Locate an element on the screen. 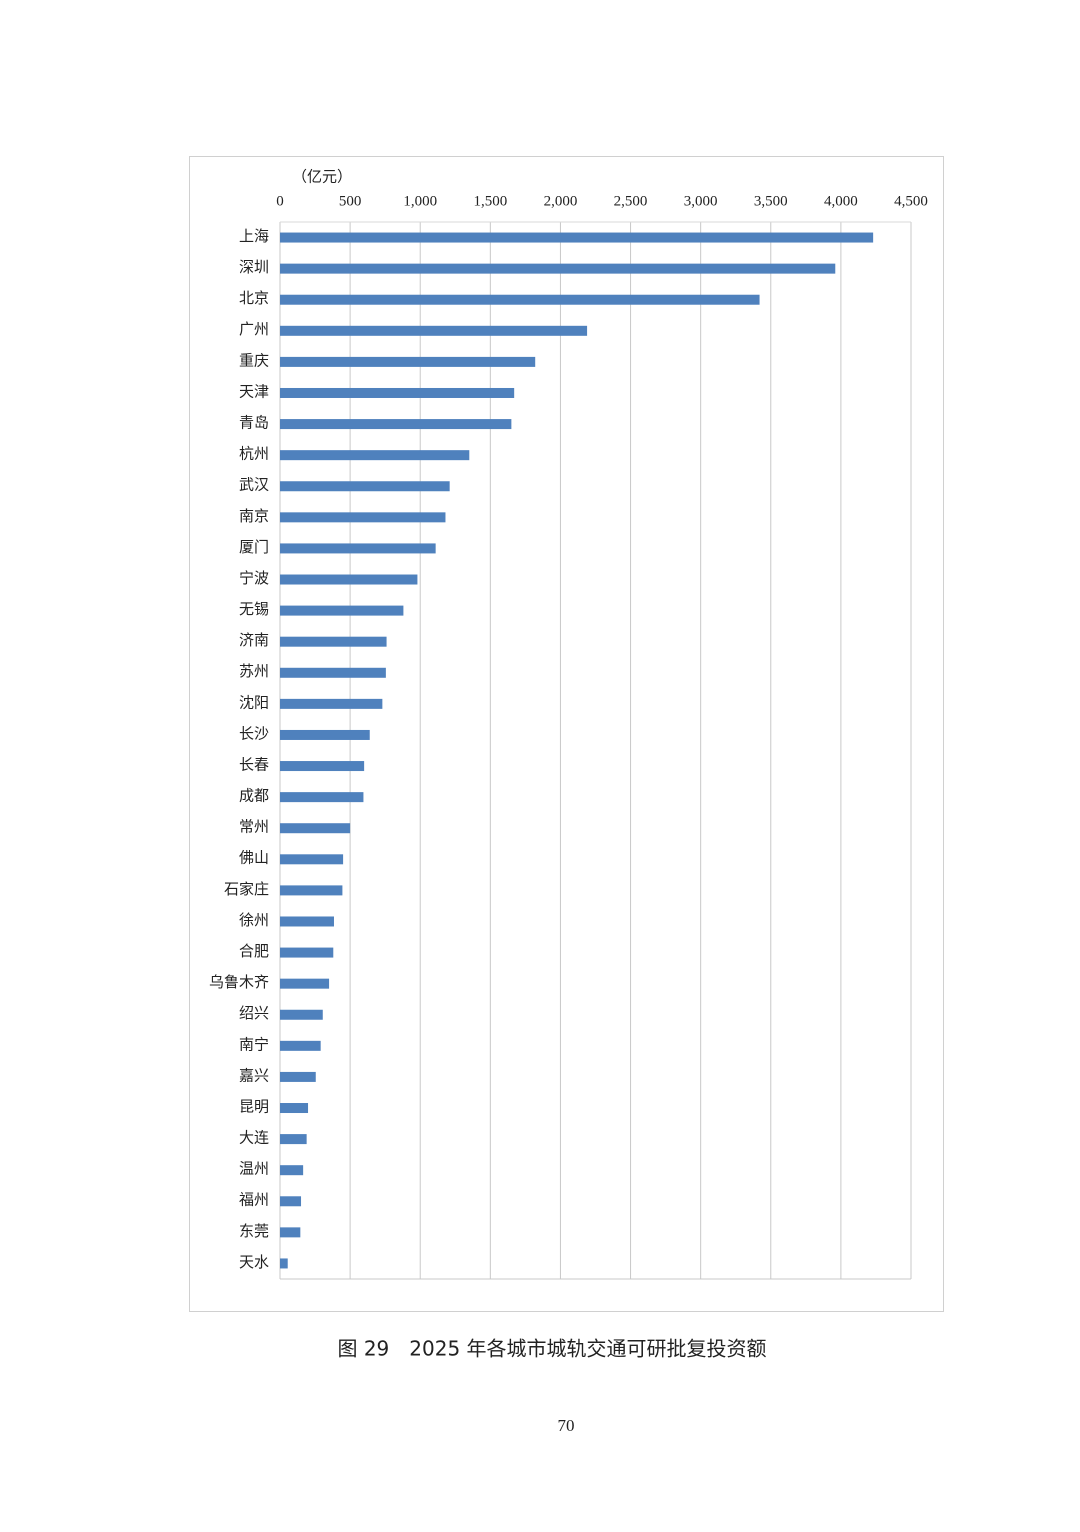  y-tick-label: 天水 is located at coordinates (254, 1262).